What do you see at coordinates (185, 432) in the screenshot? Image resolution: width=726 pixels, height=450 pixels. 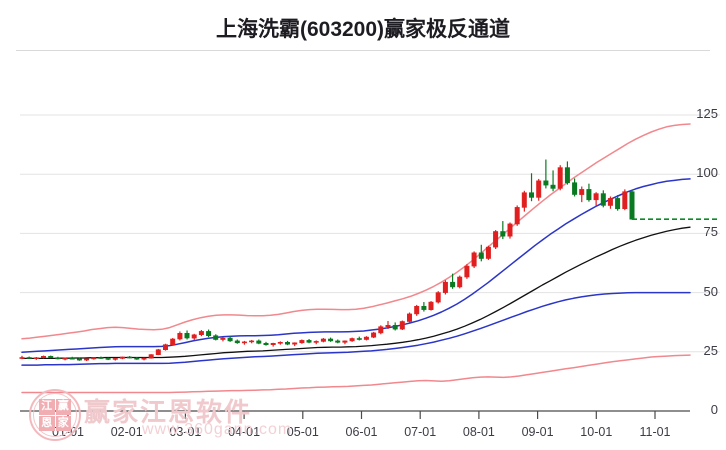 I see `x-axis-tick-label: 03-01` at bounding box center [185, 432].